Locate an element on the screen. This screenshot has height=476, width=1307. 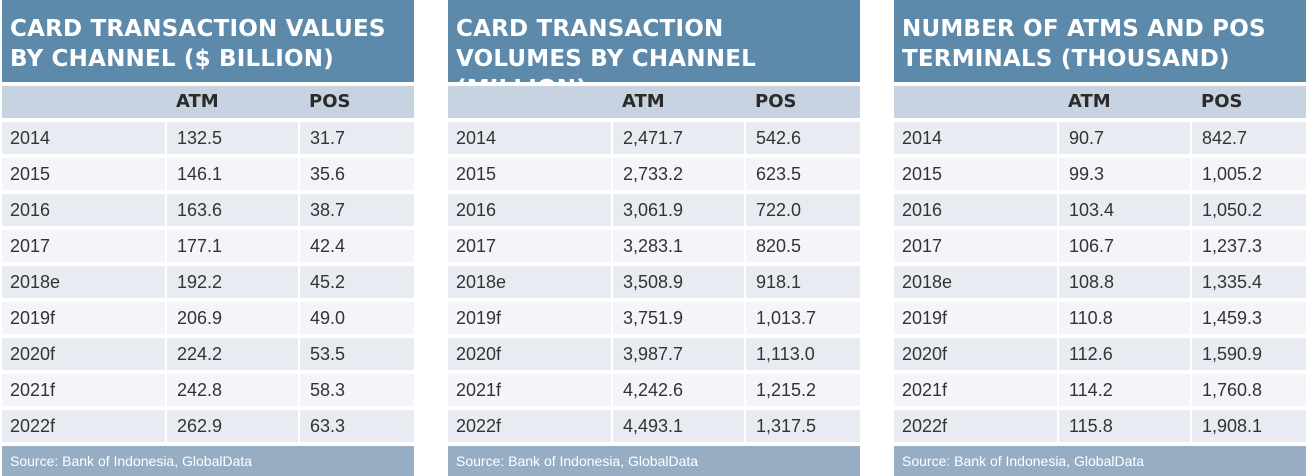
table-row: 2014 132.5 31.7 is located at coordinates (208, 138).